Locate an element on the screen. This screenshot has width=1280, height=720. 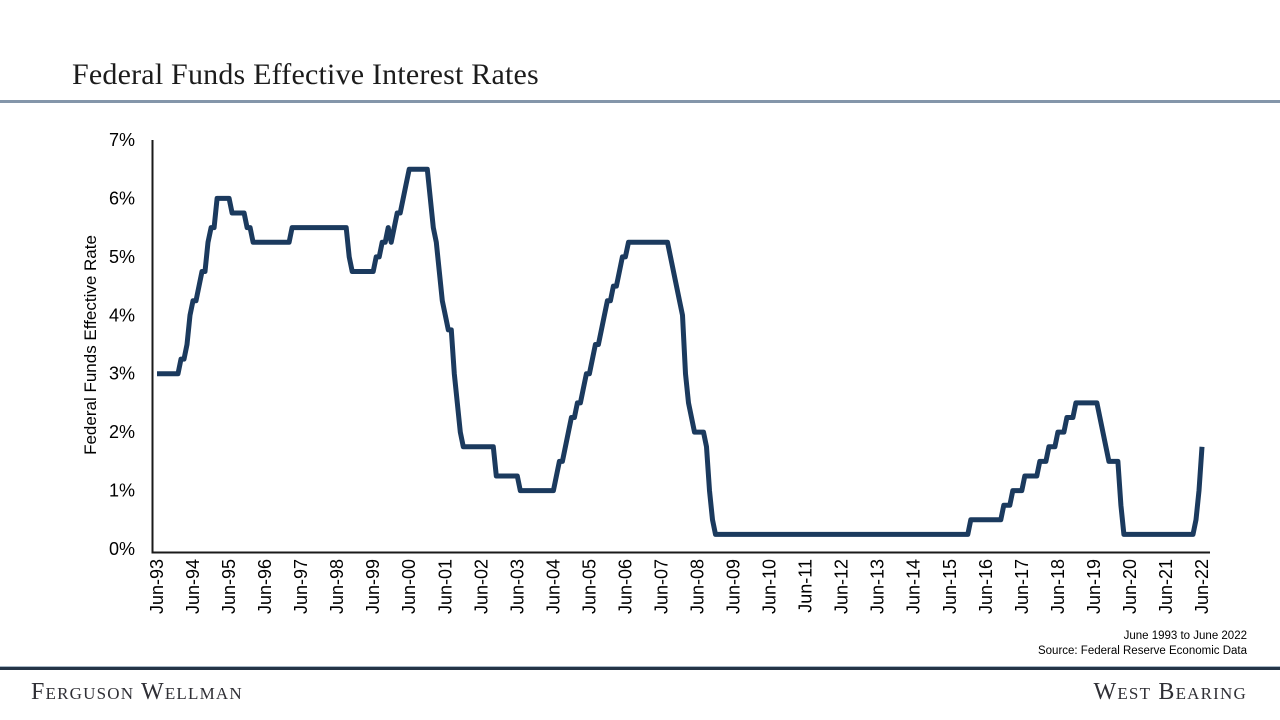
x-tick-label: Jun-10 is located at coordinates (770, 586).